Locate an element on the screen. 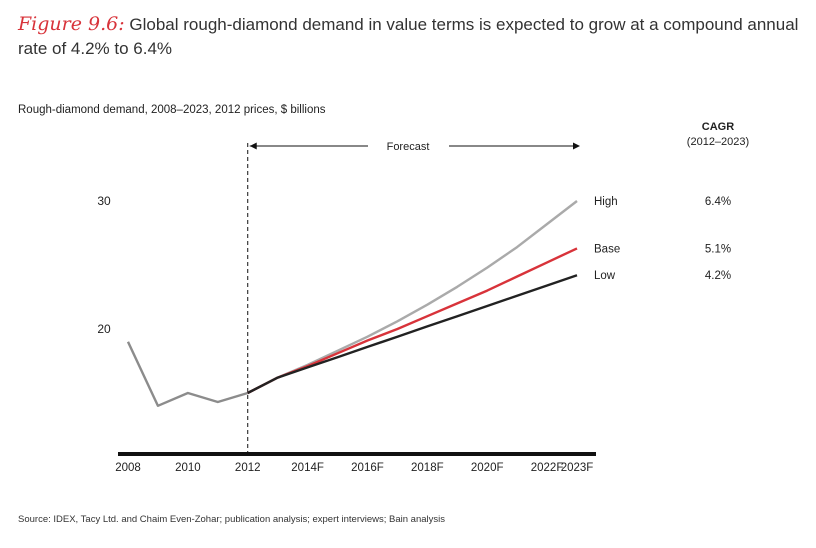  x-tick-label: 2014F is located at coordinates (307, 468).